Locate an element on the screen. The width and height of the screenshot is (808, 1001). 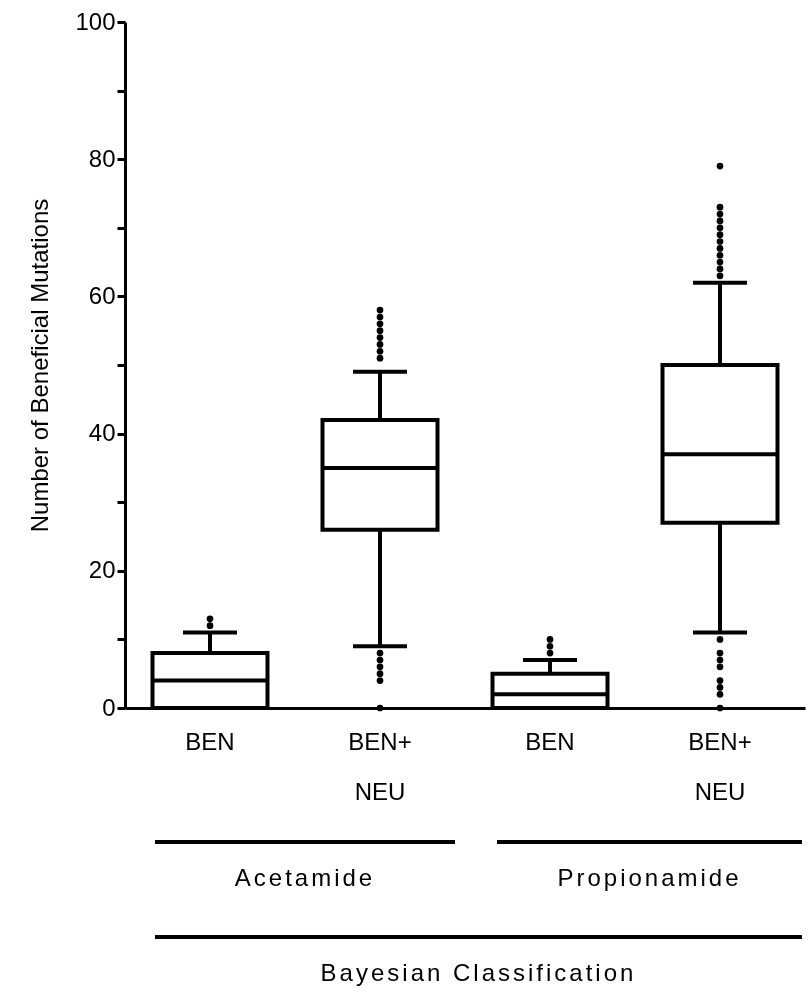
y-axis-title: Number of Beneficial Mutations is located at coordinates (40, 365).